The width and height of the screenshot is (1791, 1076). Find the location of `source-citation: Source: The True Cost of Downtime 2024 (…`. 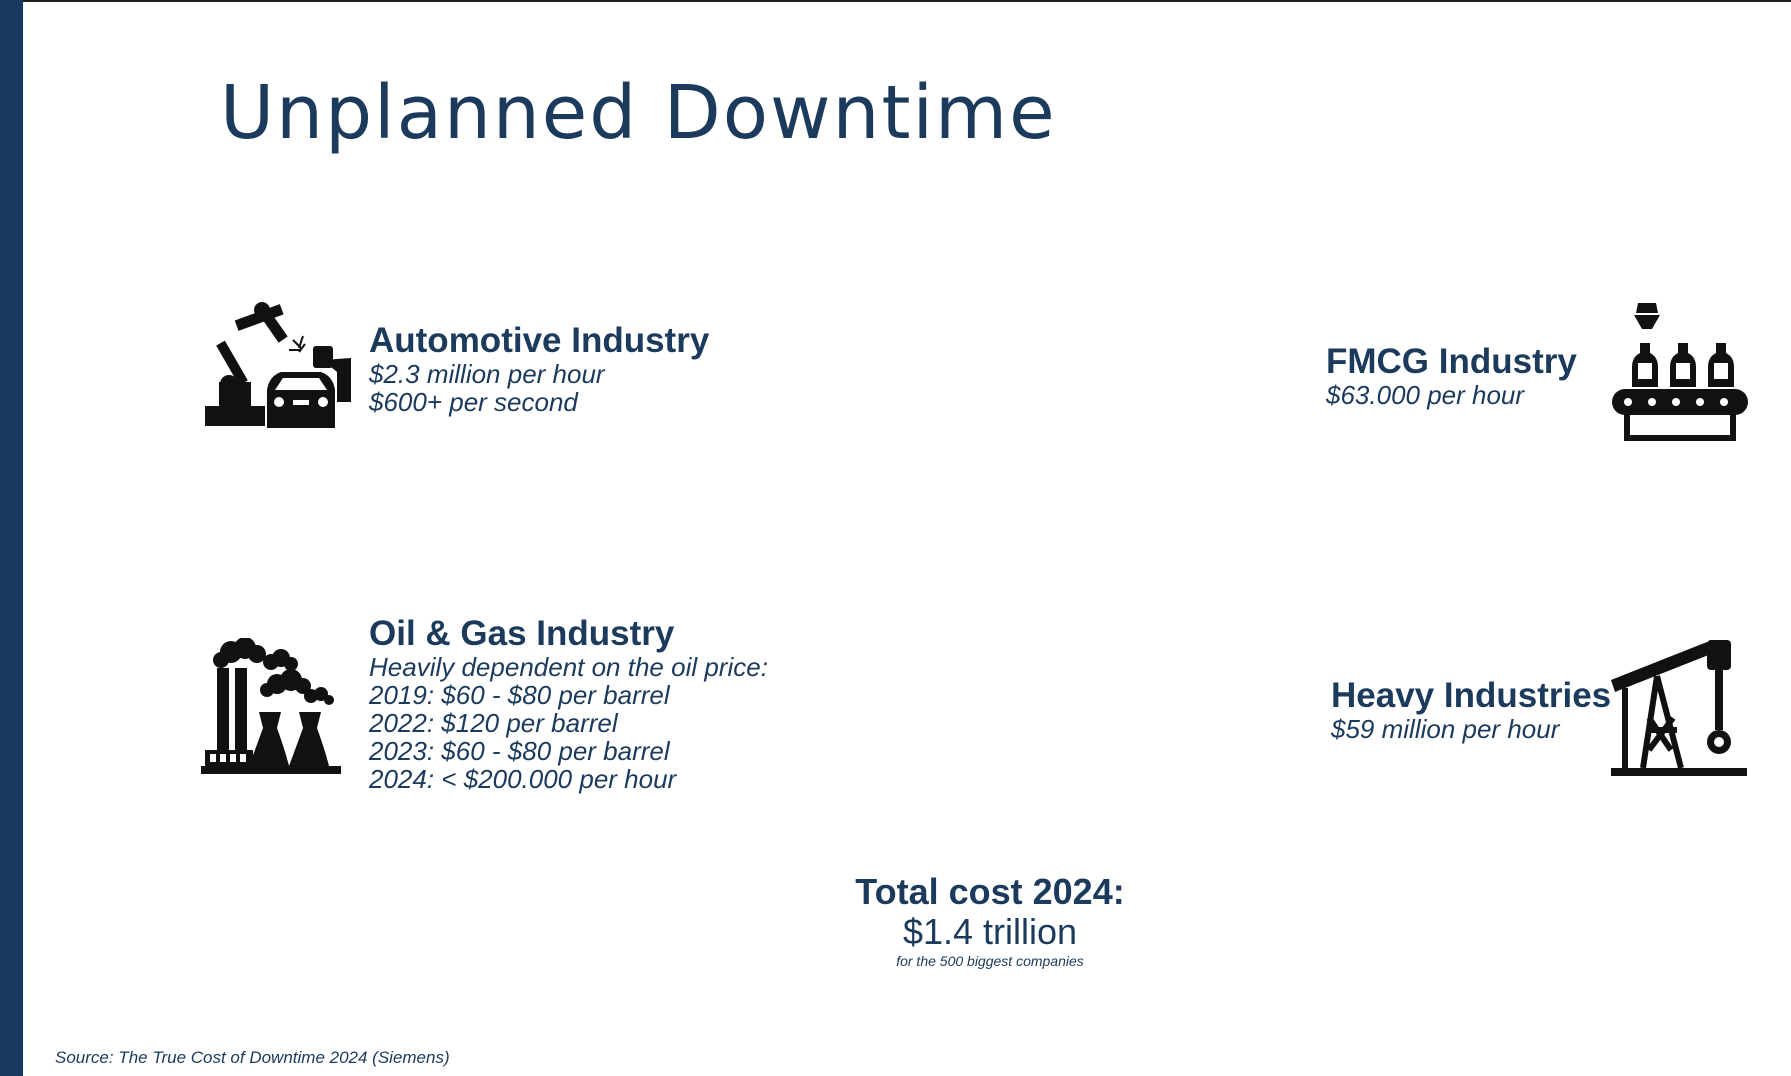

source-citation: Source: The True Cost of Downtime 2024 (… is located at coordinates (252, 1057).